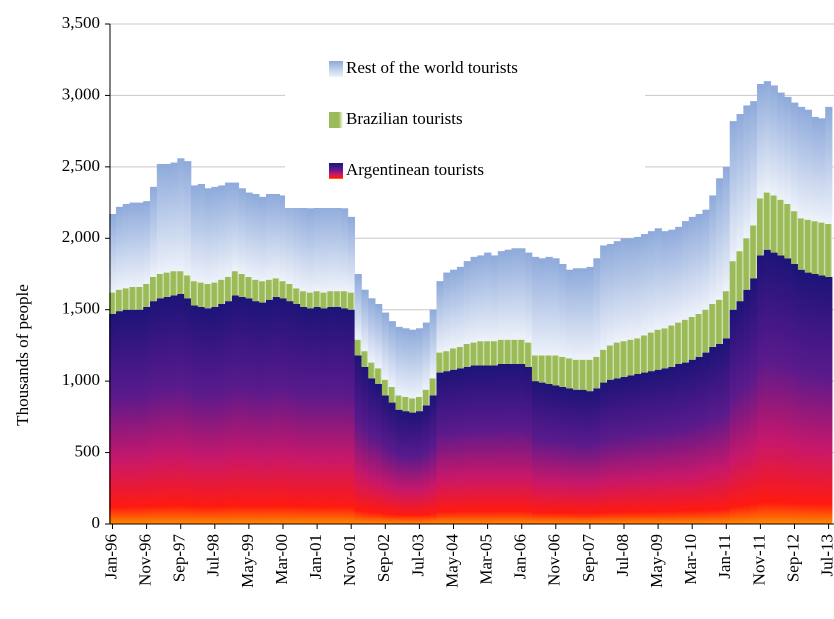  What do you see at coordinates (81, 308) in the screenshot?
I see `y-tick-label: 1,500` at bounding box center [81, 308].